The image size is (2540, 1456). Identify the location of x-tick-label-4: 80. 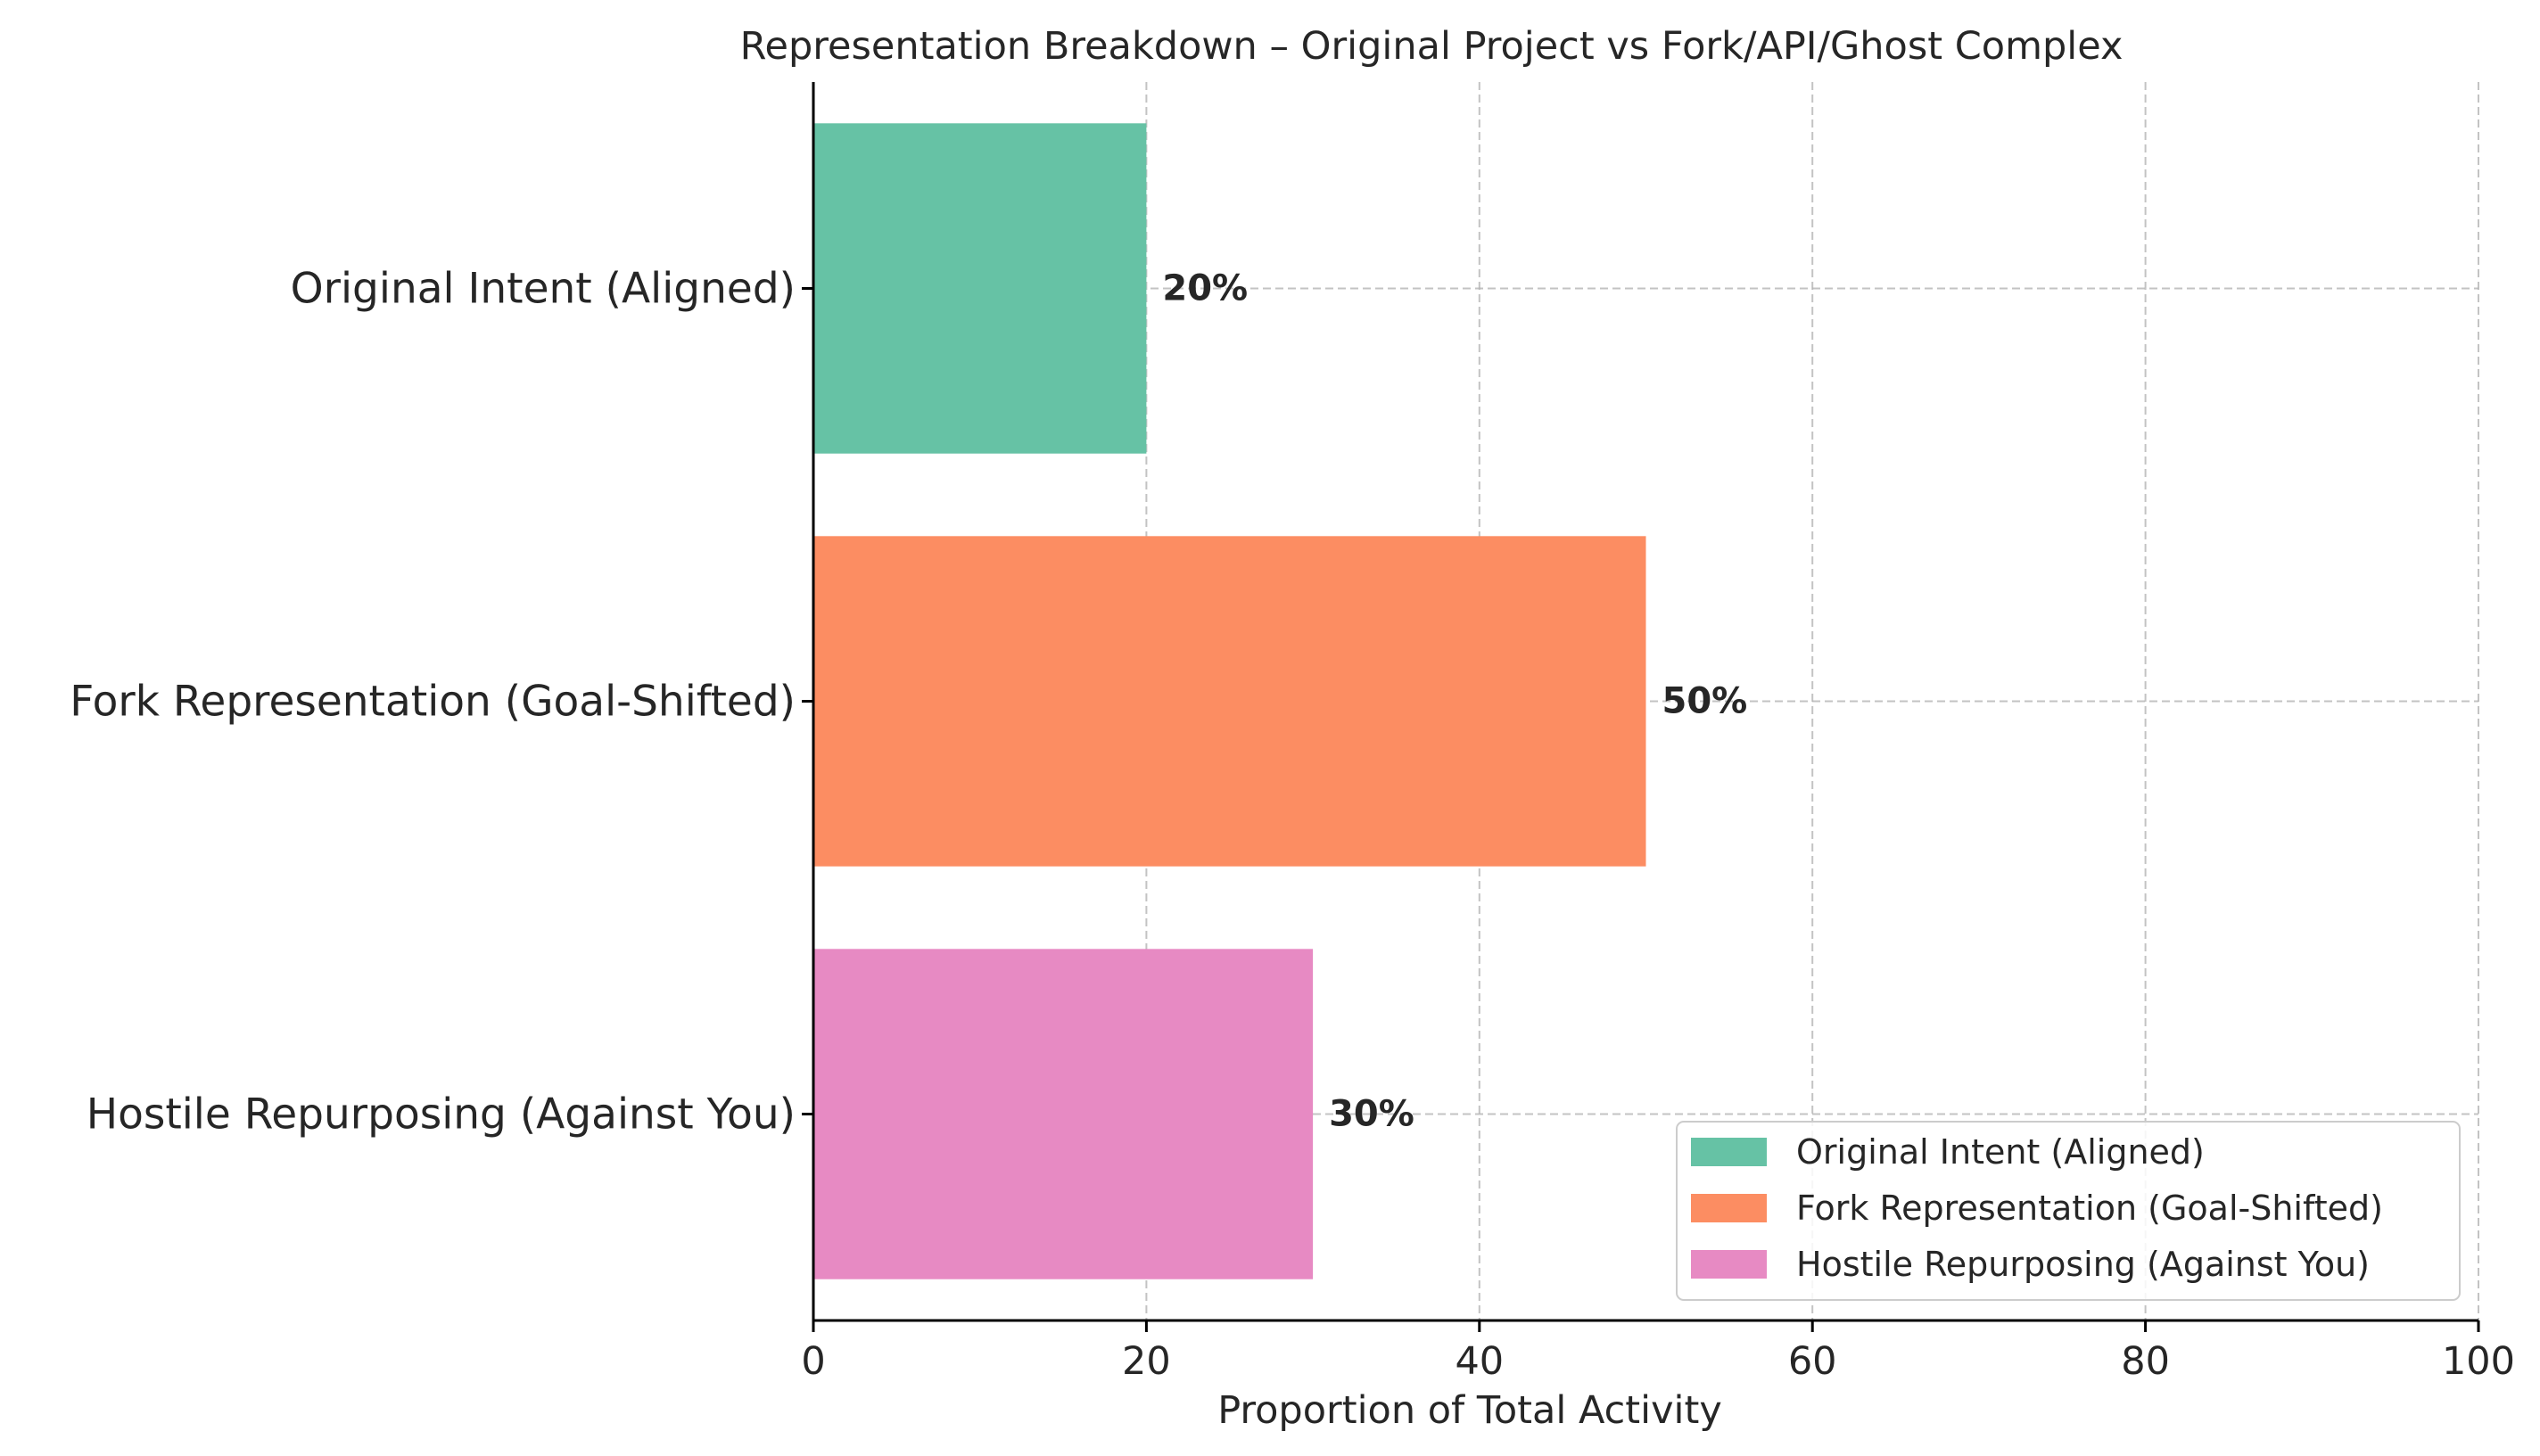
(2146, 1361).